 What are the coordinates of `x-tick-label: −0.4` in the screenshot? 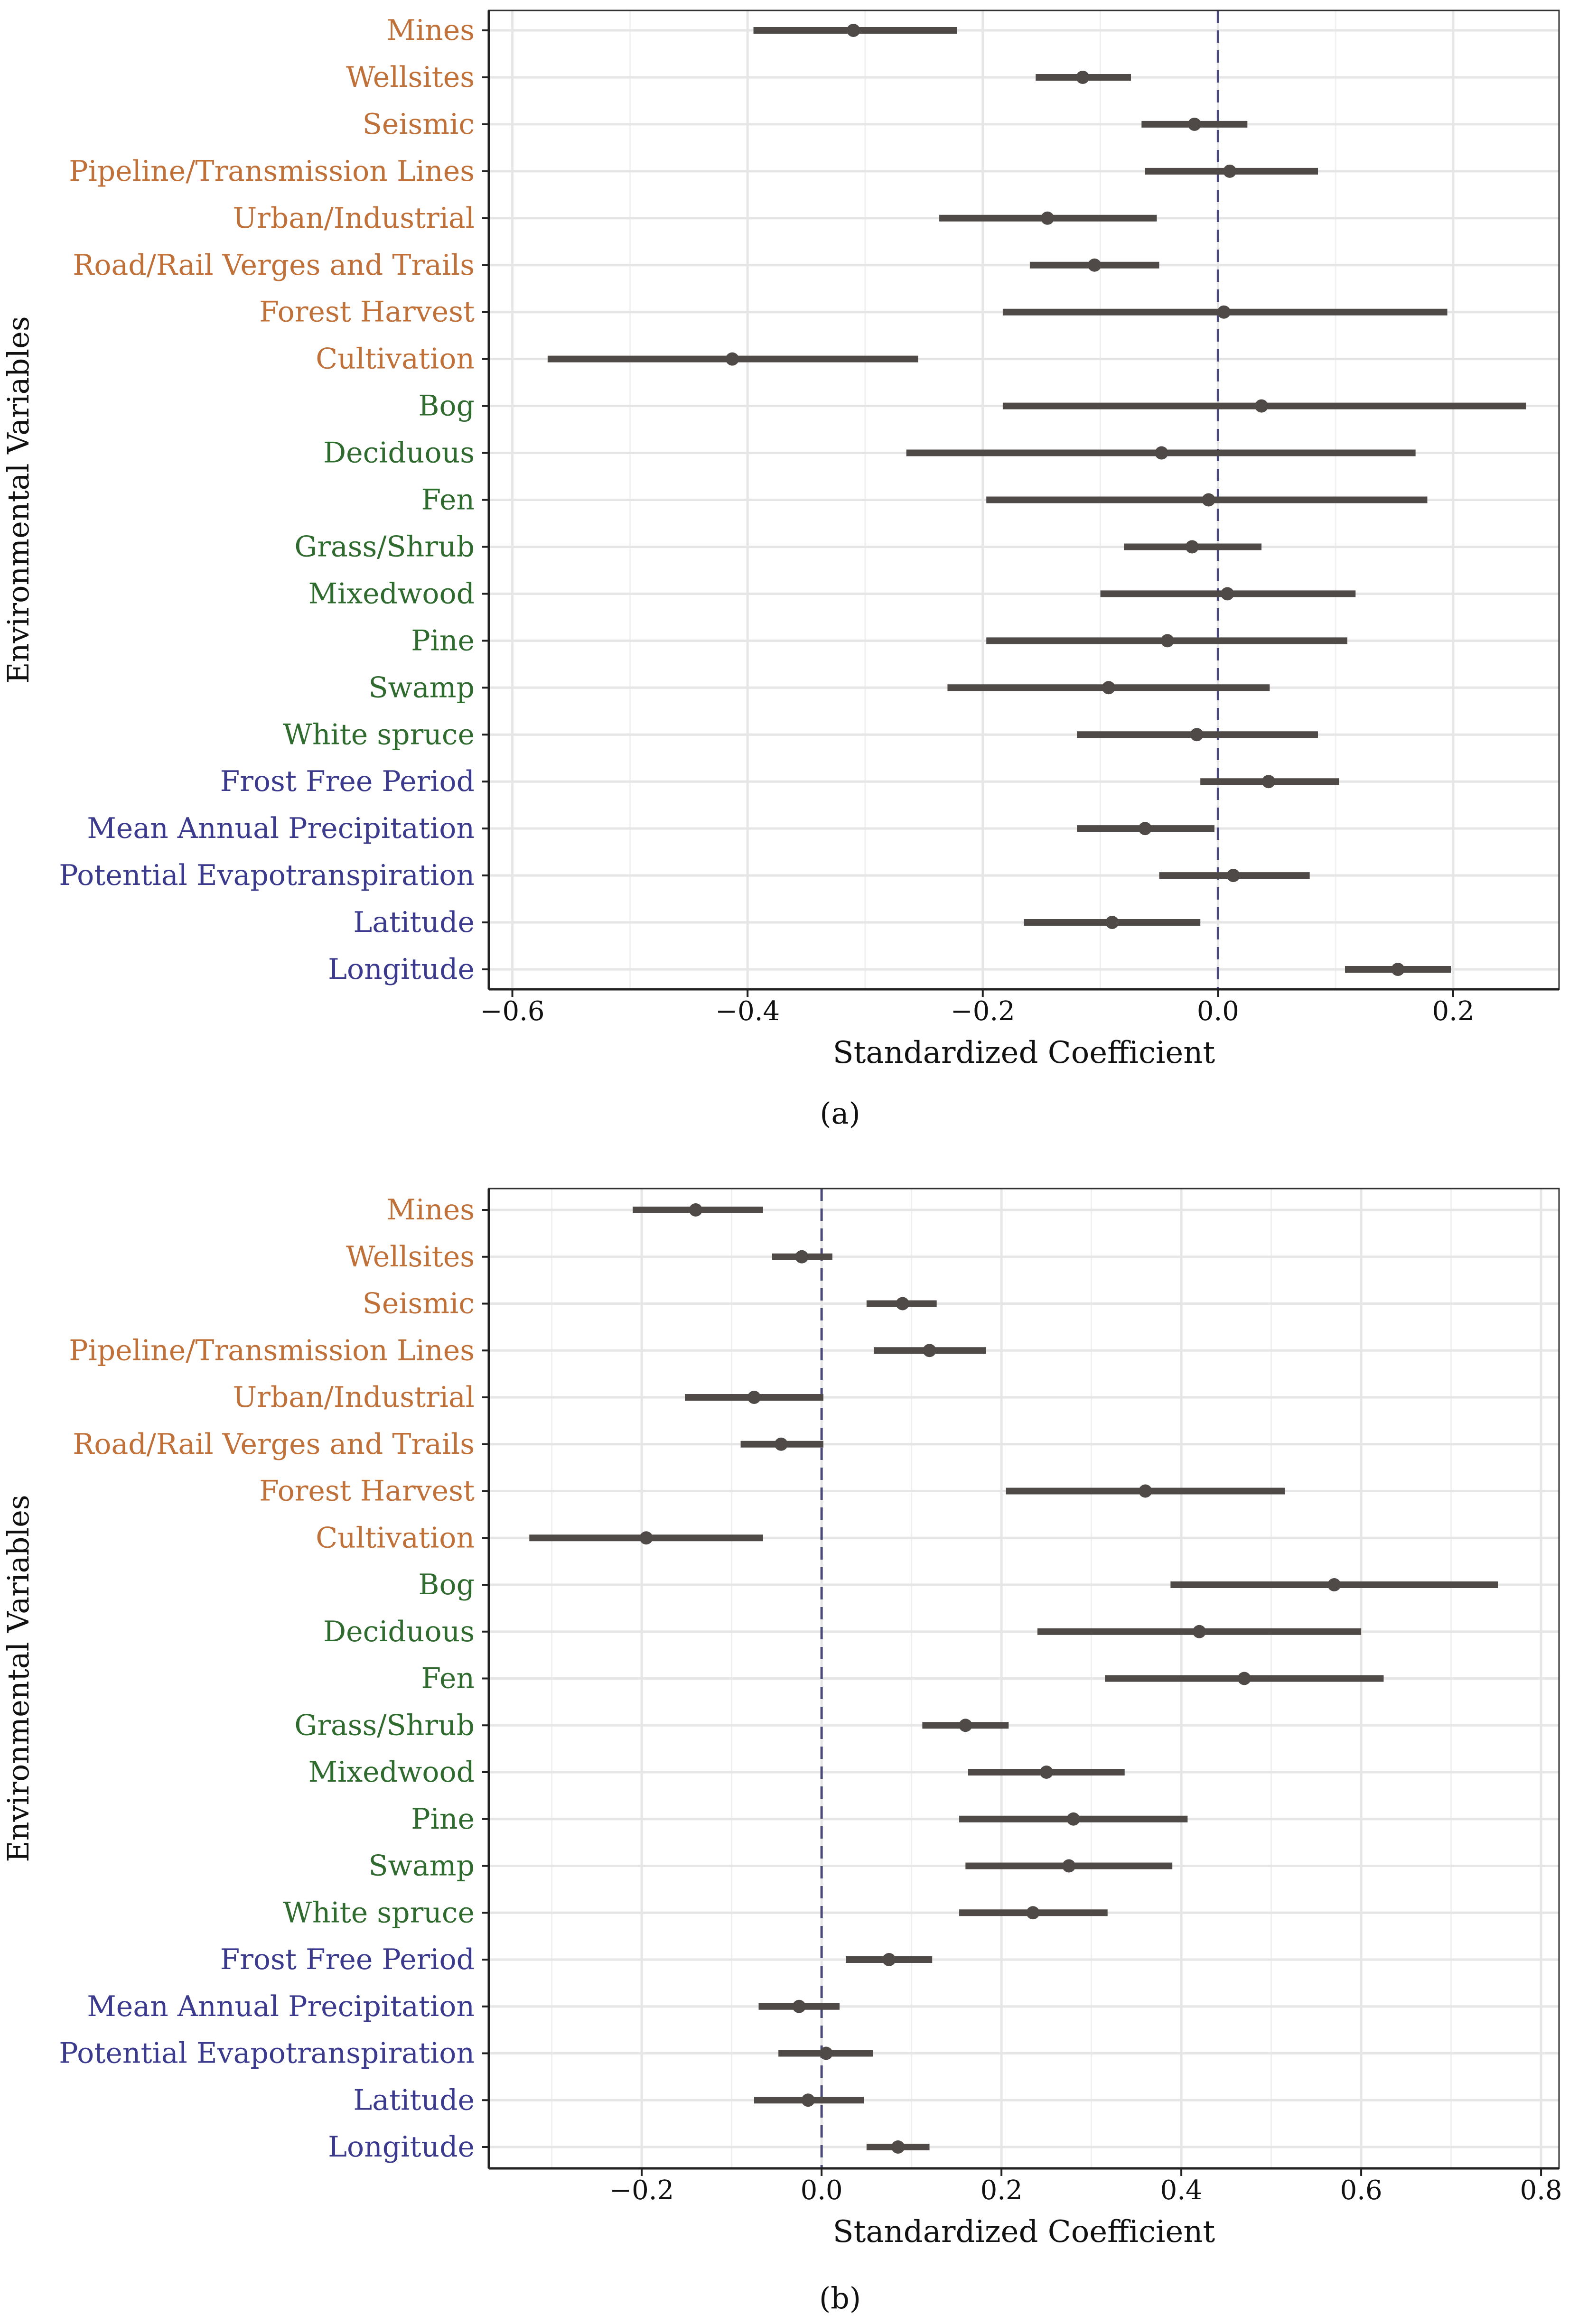 It's located at (747, 1012).